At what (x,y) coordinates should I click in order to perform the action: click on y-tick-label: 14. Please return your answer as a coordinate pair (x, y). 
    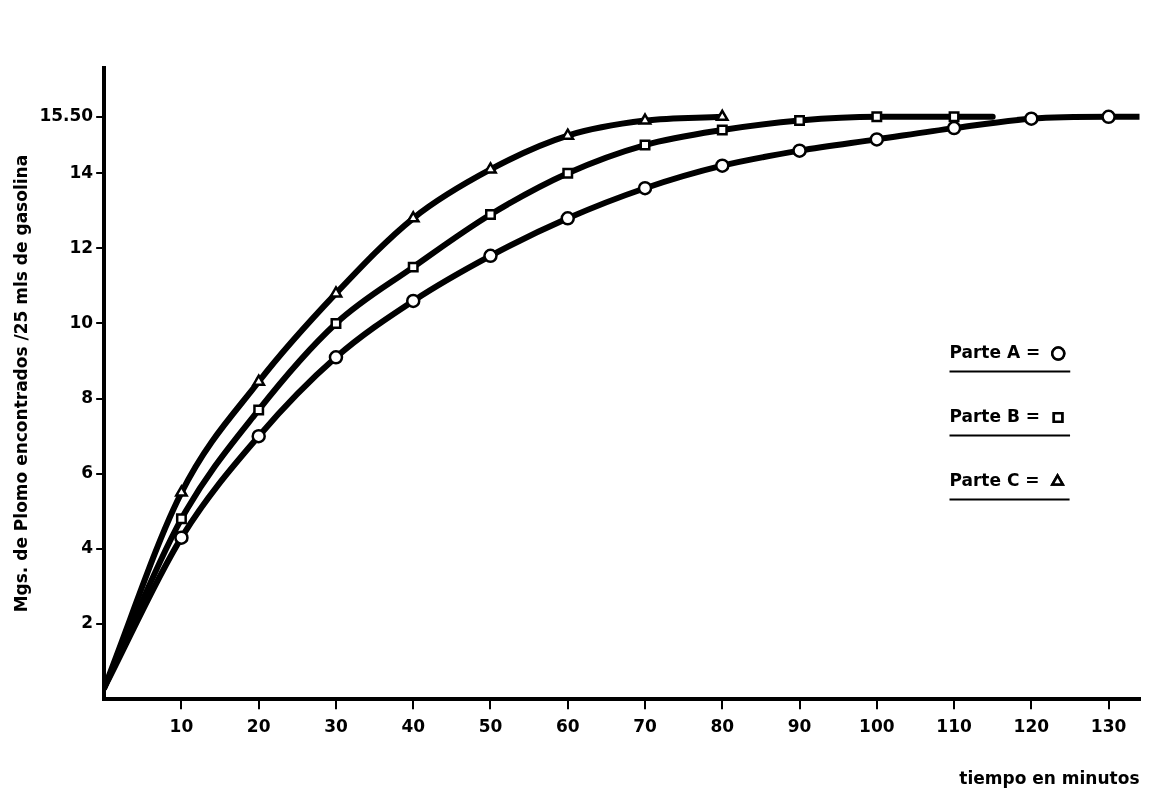
    Looking at the image, I should click on (81, 171).